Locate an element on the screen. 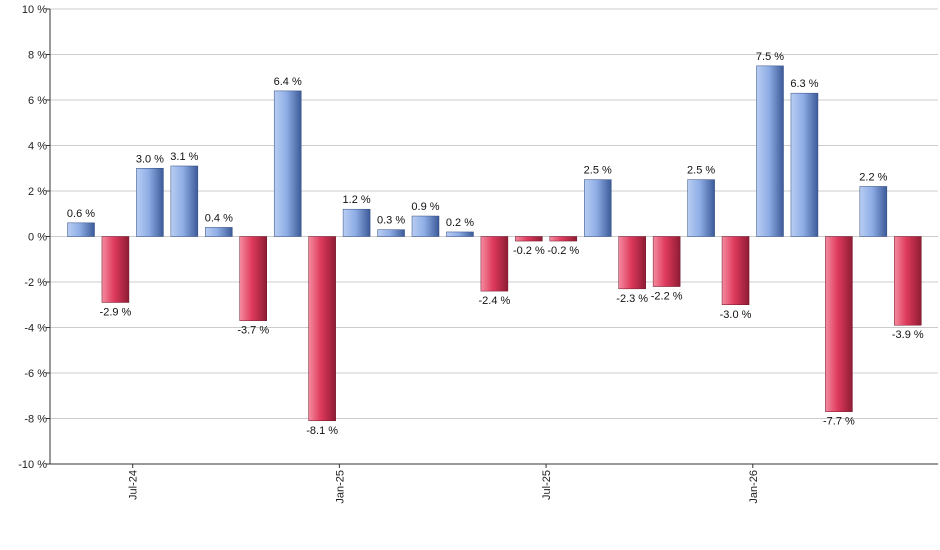 This screenshot has height=550, width=940. data-label: 0.4 % is located at coordinates (219, 218).